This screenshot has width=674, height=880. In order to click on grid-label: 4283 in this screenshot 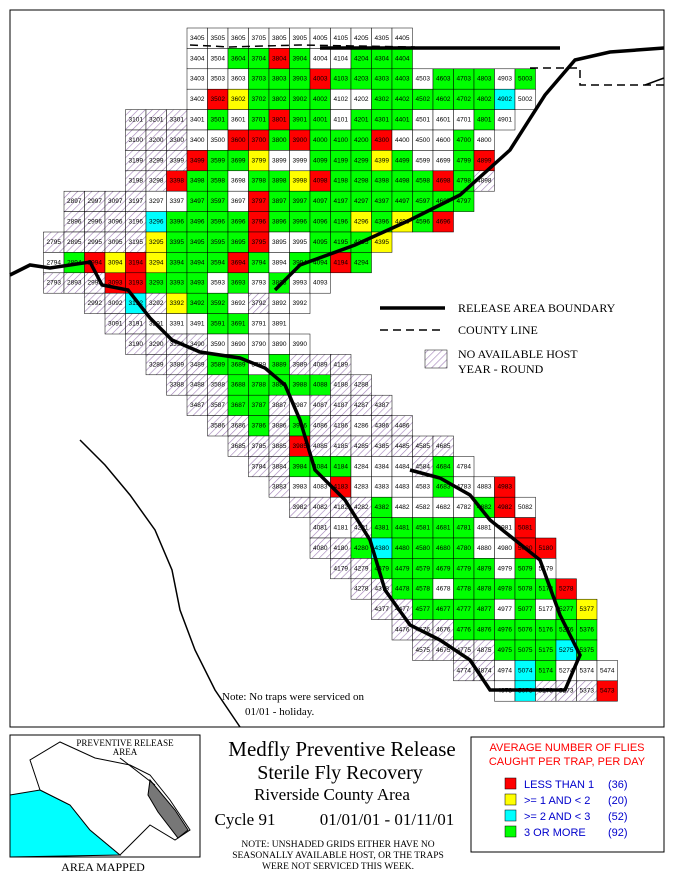, I will do `click(361, 487)`.